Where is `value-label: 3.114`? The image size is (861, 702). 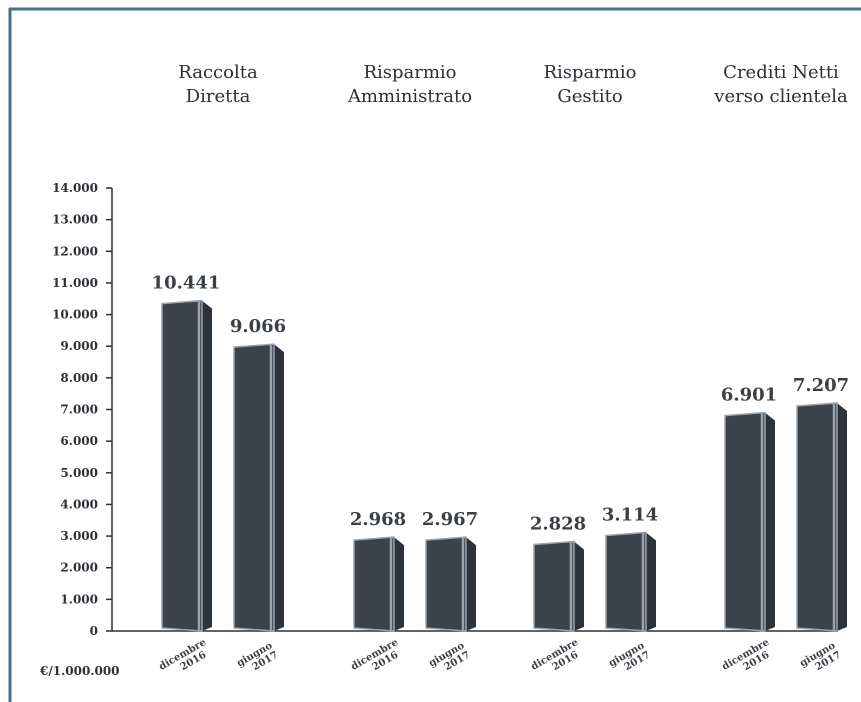 value-label: 3.114 is located at coordinates (630, 514).